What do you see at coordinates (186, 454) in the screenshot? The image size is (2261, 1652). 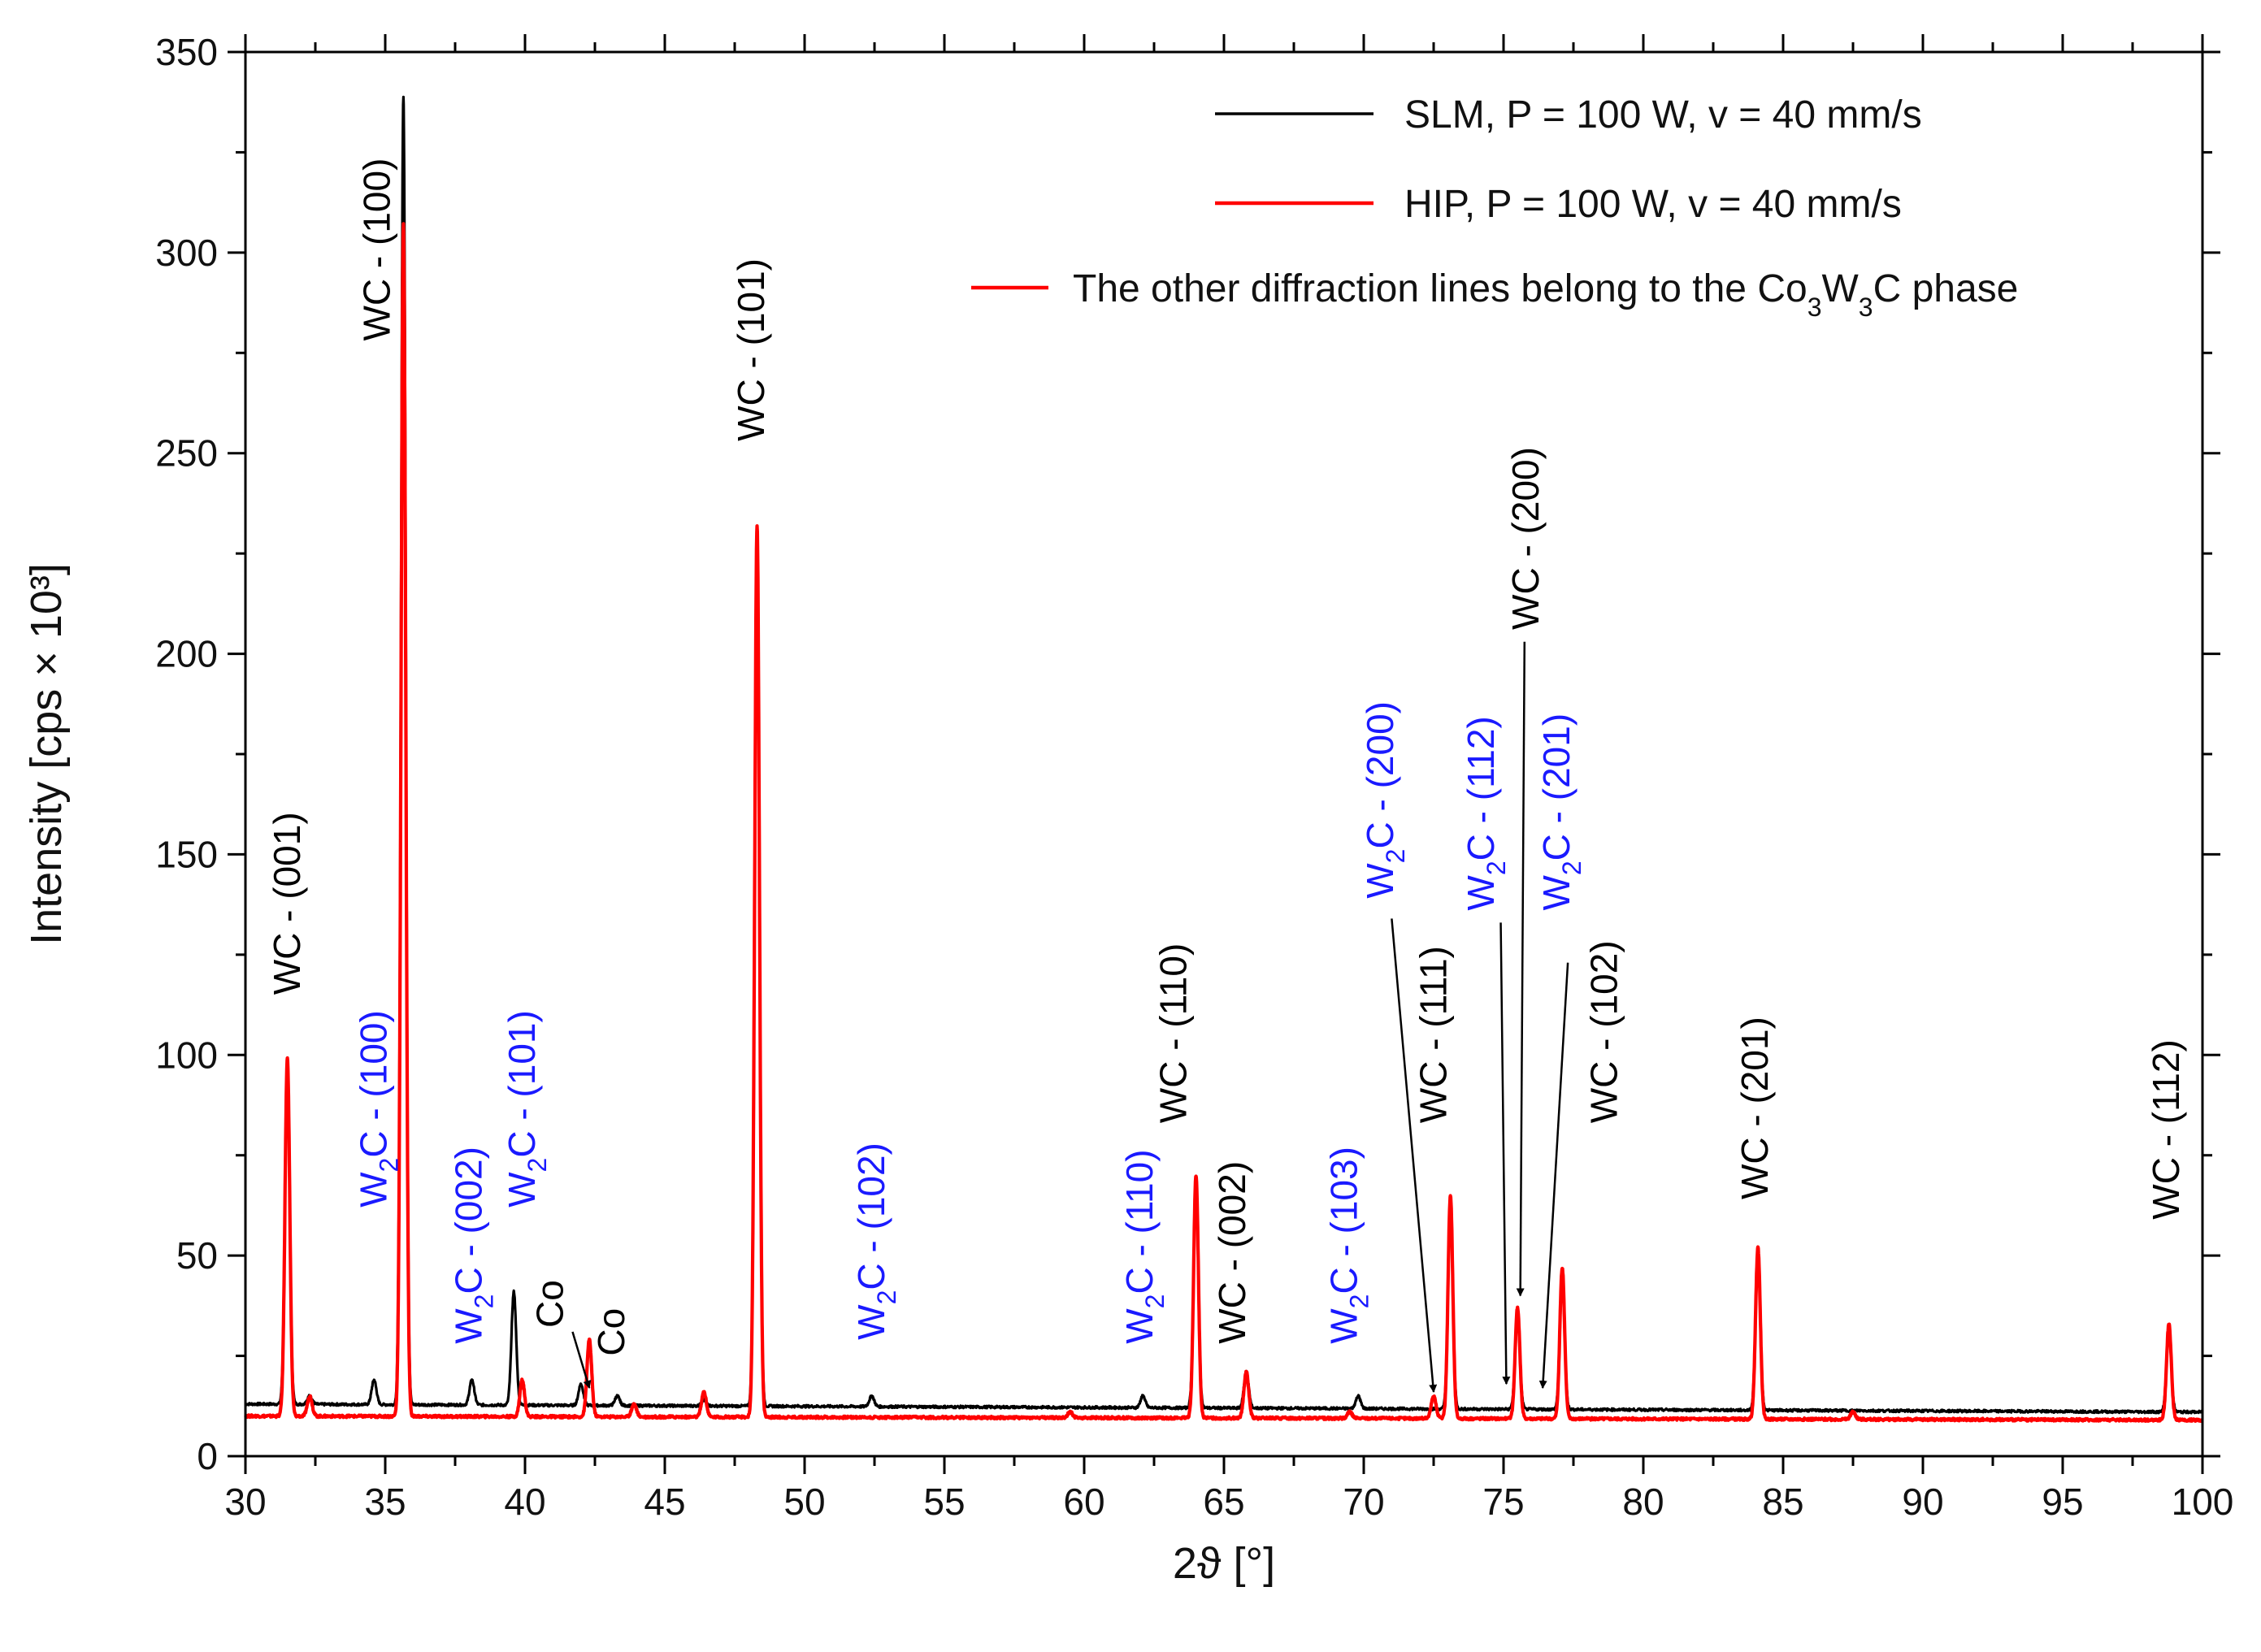 I see `y-tick-label: 250` at bounding box center [186, 454].